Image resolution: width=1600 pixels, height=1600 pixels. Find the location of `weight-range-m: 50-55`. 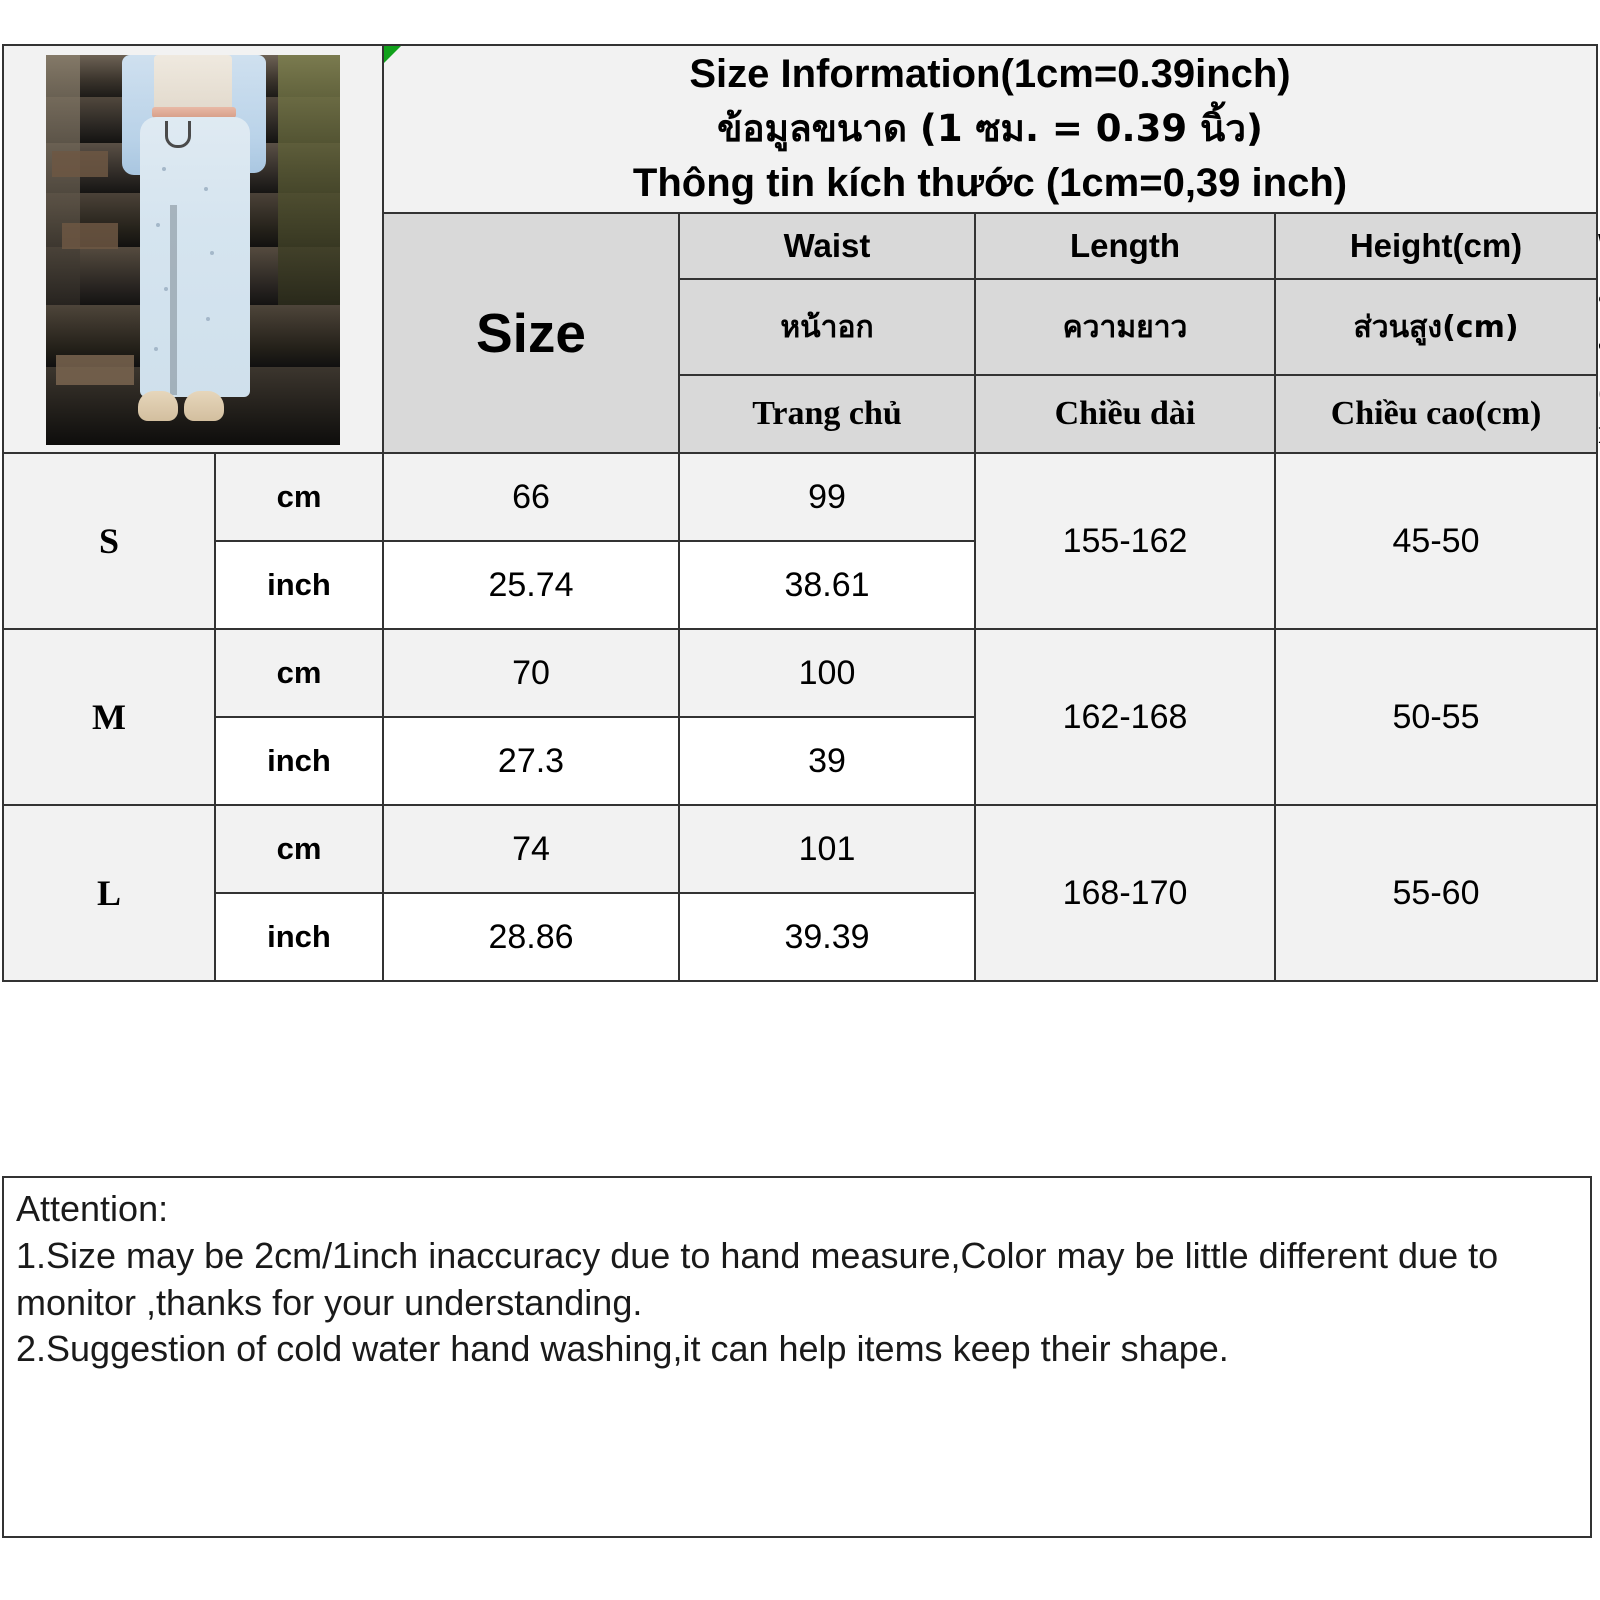

weight-range-m: 50-55 is located at coordinates (1436, 717).